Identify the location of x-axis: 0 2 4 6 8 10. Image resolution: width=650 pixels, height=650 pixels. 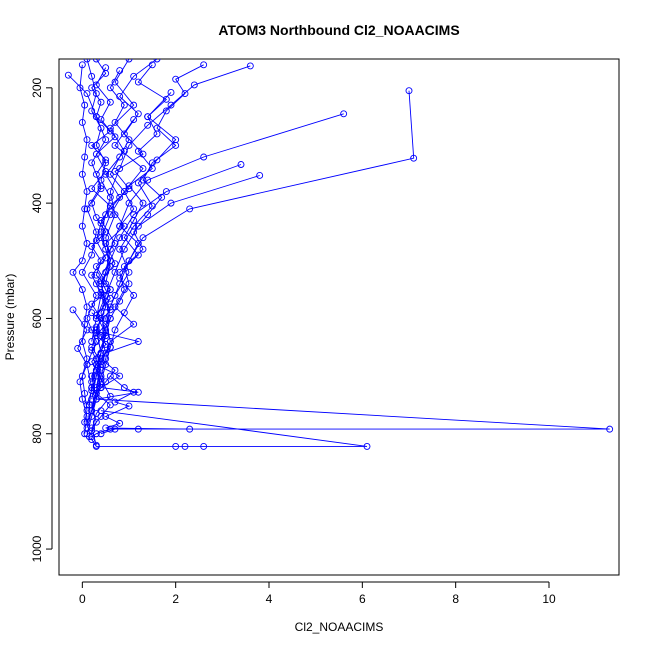
(317, 593).